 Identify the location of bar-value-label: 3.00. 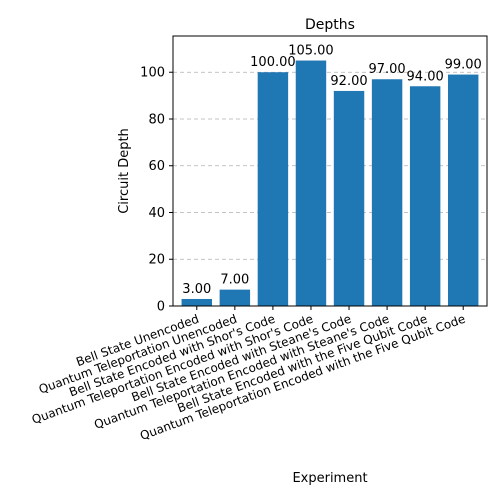
(196, 289).